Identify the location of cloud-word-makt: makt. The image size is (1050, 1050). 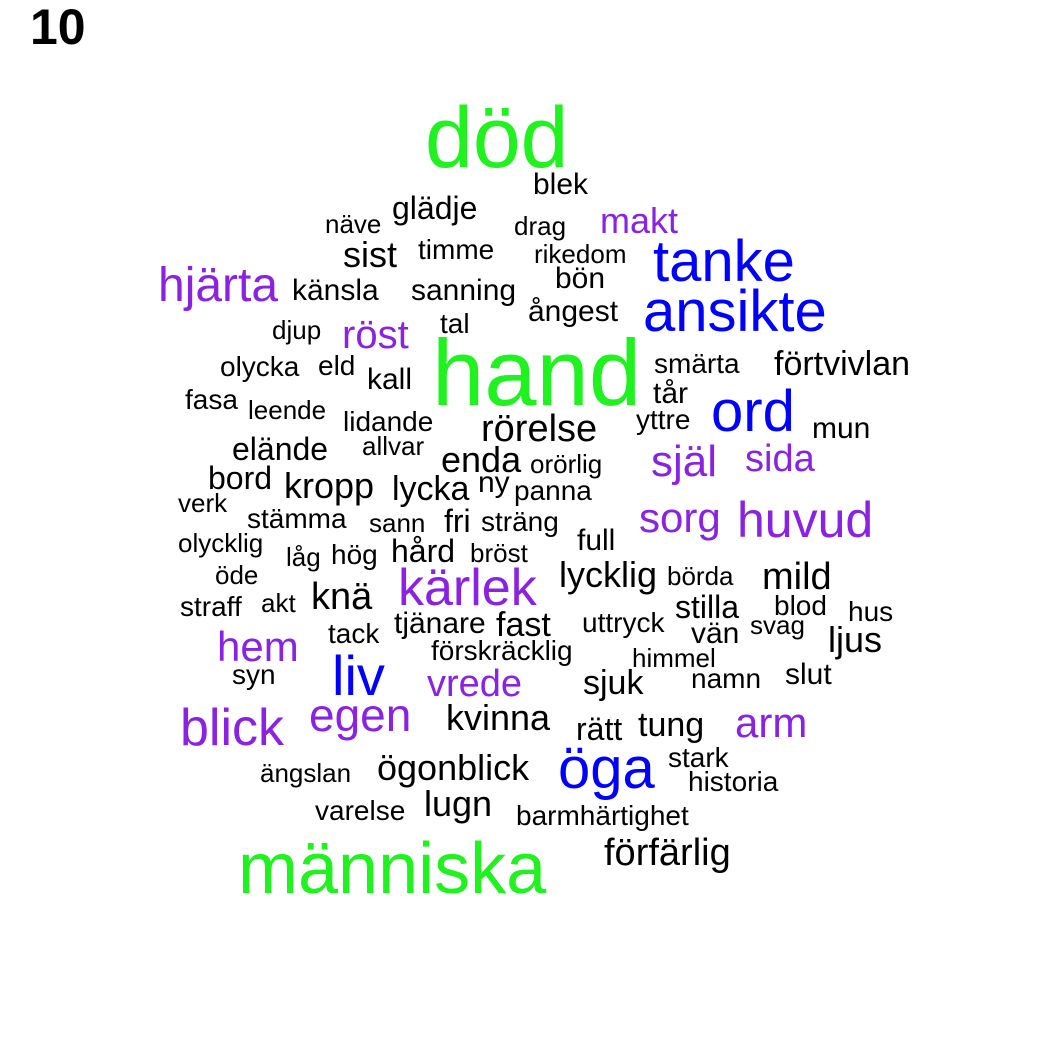
(639, 220).